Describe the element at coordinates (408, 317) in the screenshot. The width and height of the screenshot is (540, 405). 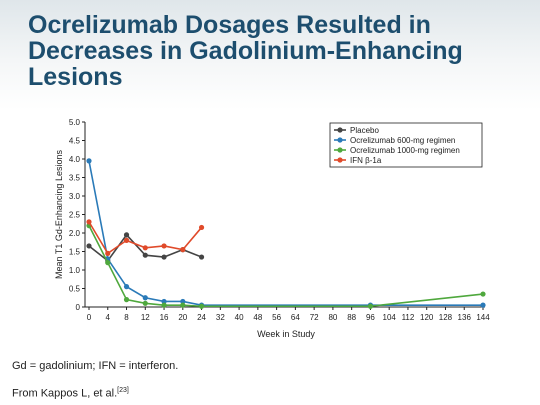
I see `x-tick-label: 112` at that location.